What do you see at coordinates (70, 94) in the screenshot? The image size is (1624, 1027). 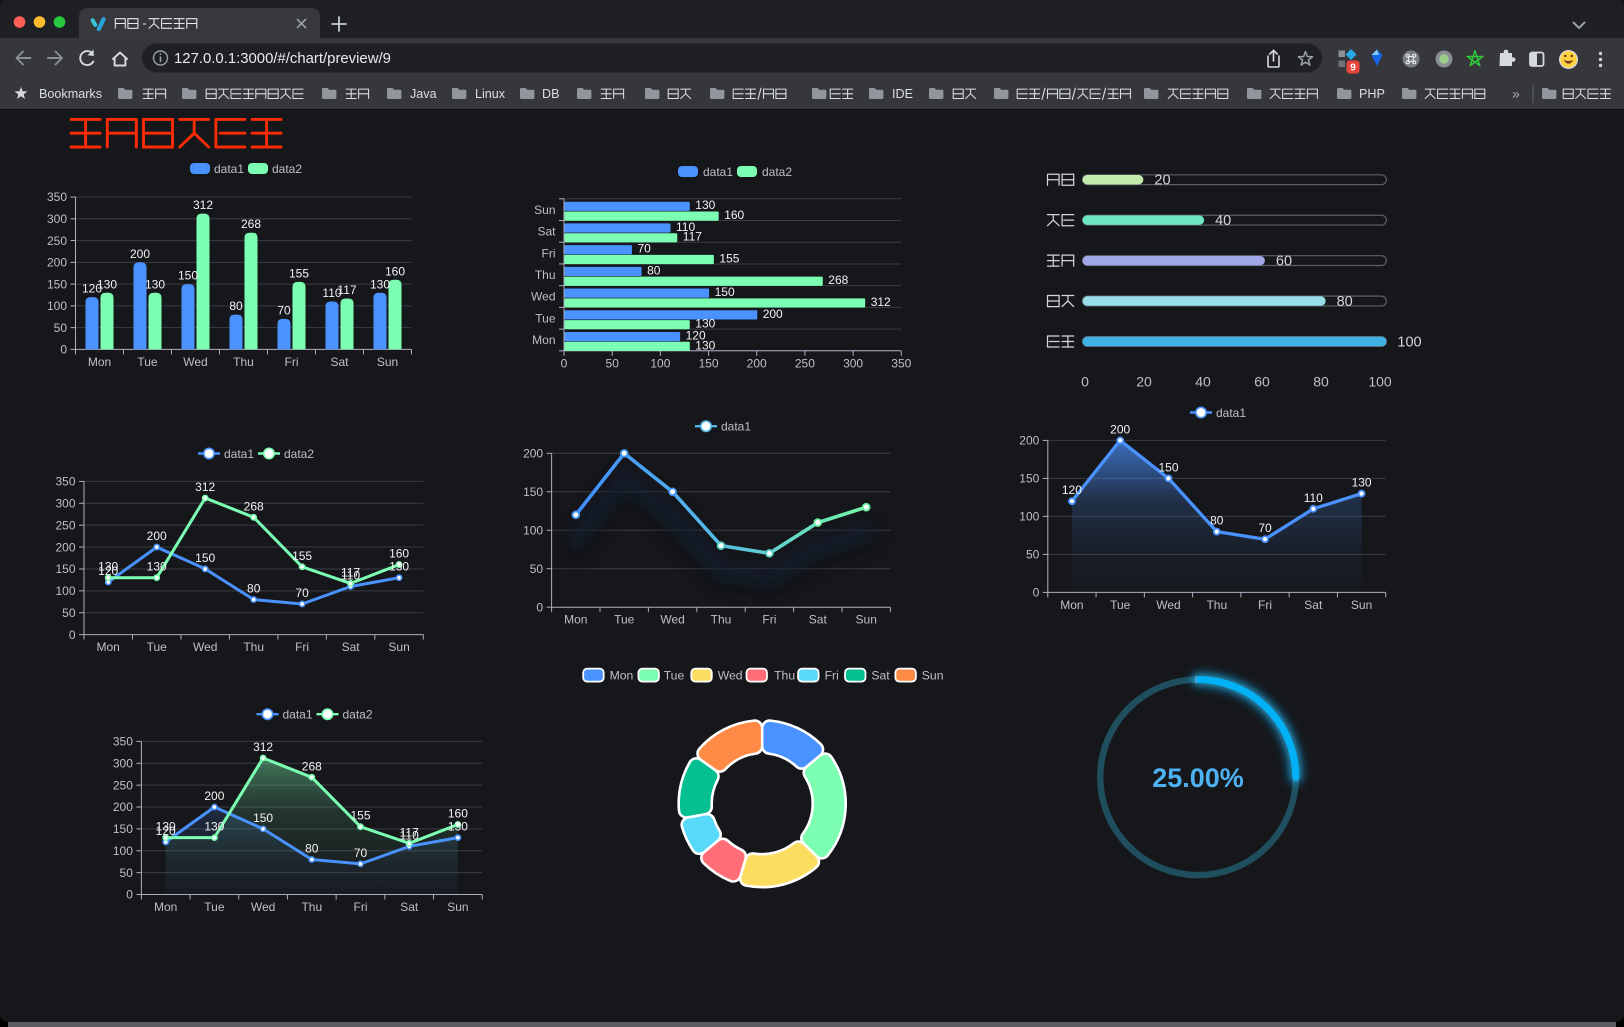 I see `svg-text: Bookmarks` at bounding box center [70, 94].